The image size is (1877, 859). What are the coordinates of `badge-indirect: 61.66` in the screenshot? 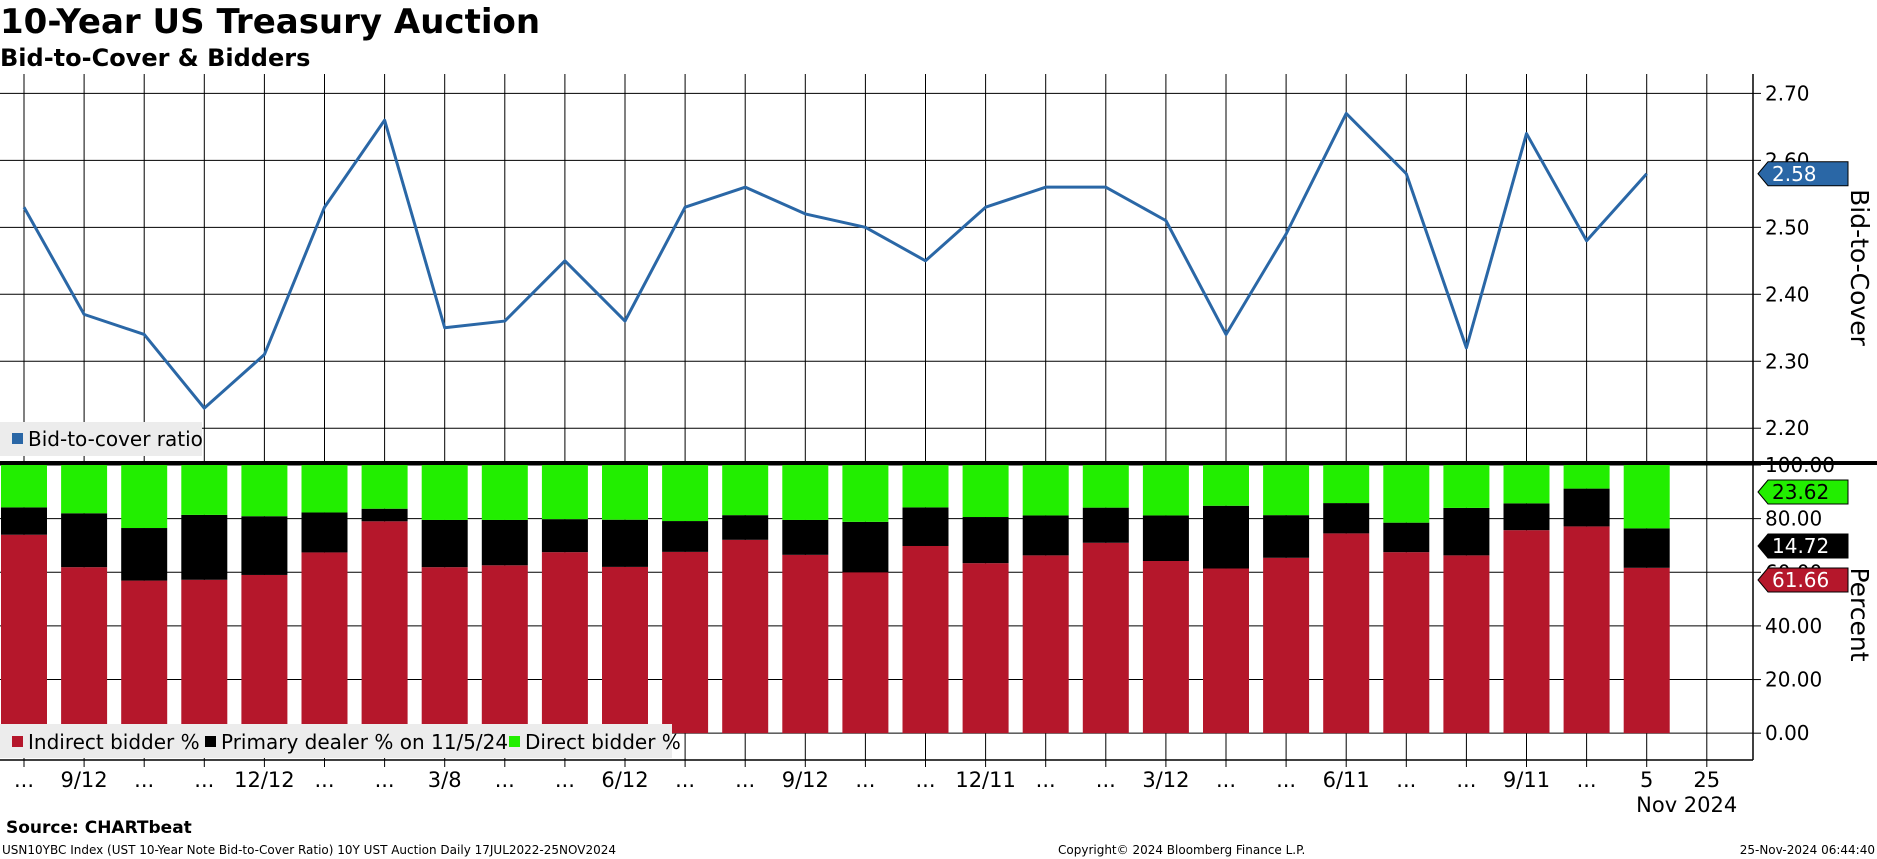 It's located at (1803, 580).